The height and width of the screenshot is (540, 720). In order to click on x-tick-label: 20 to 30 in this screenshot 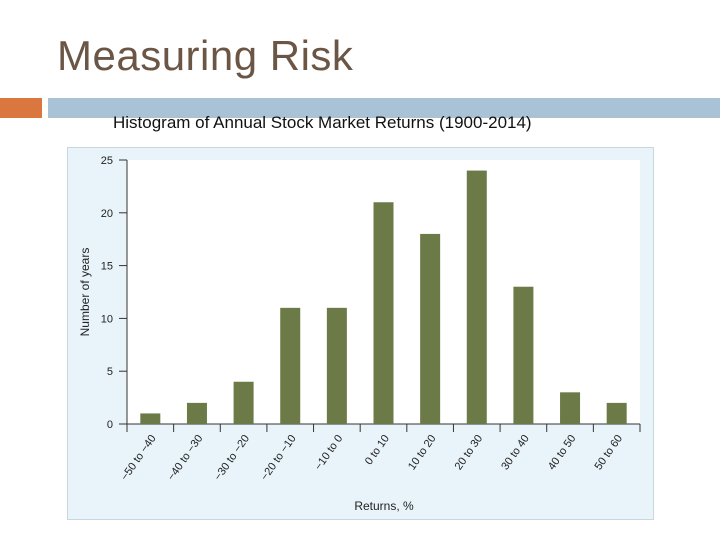, I will do `click(469, 452)`.